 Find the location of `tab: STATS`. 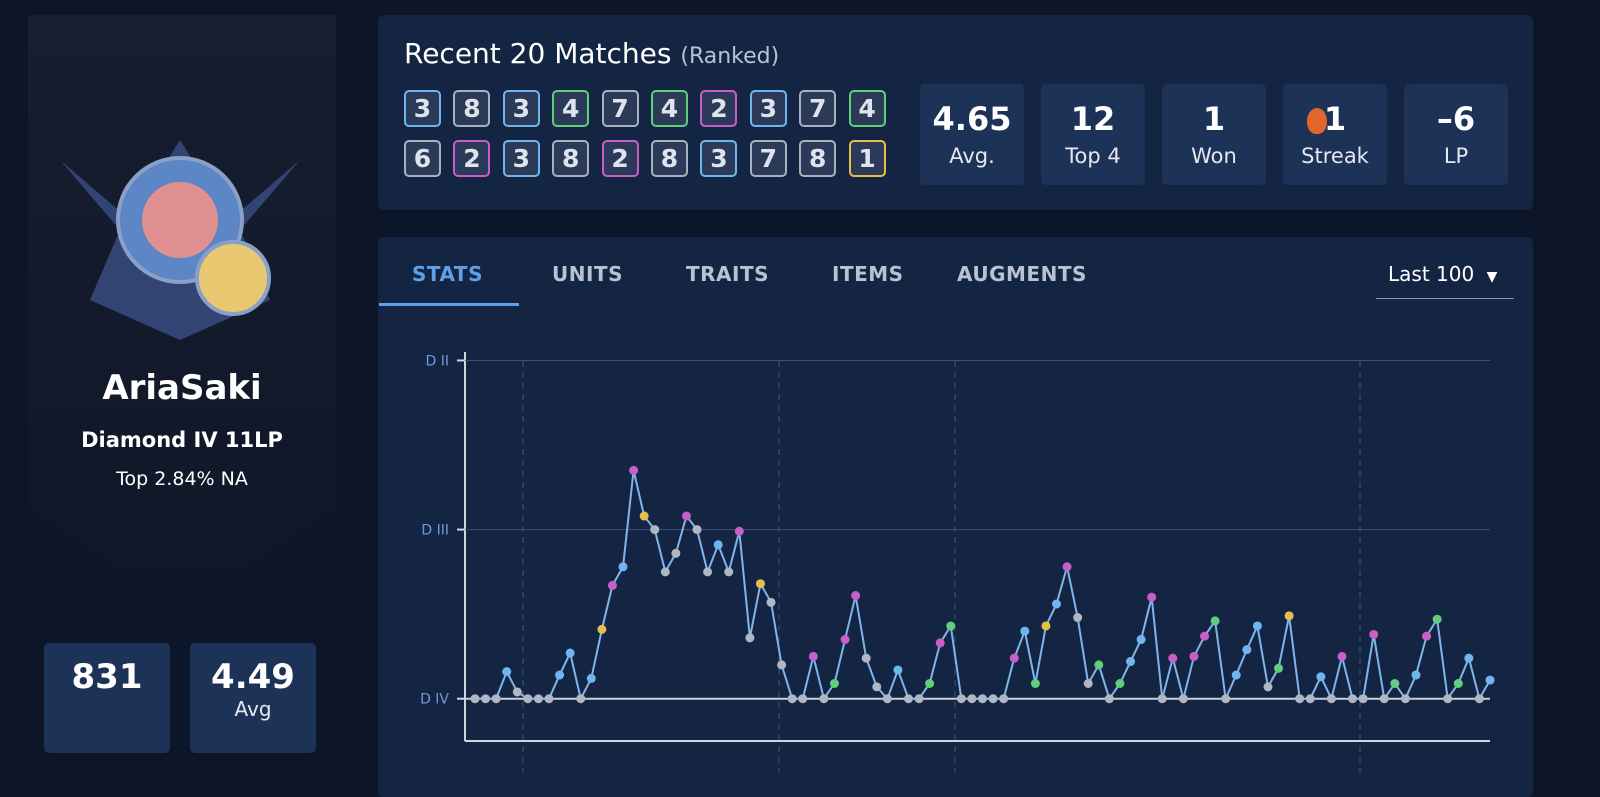

tab: STATS is located at coordinates (447, 274).